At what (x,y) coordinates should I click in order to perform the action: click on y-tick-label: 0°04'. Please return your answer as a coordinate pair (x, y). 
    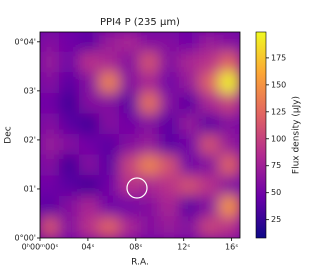
    Looking at the image, I should click on (25, 41).